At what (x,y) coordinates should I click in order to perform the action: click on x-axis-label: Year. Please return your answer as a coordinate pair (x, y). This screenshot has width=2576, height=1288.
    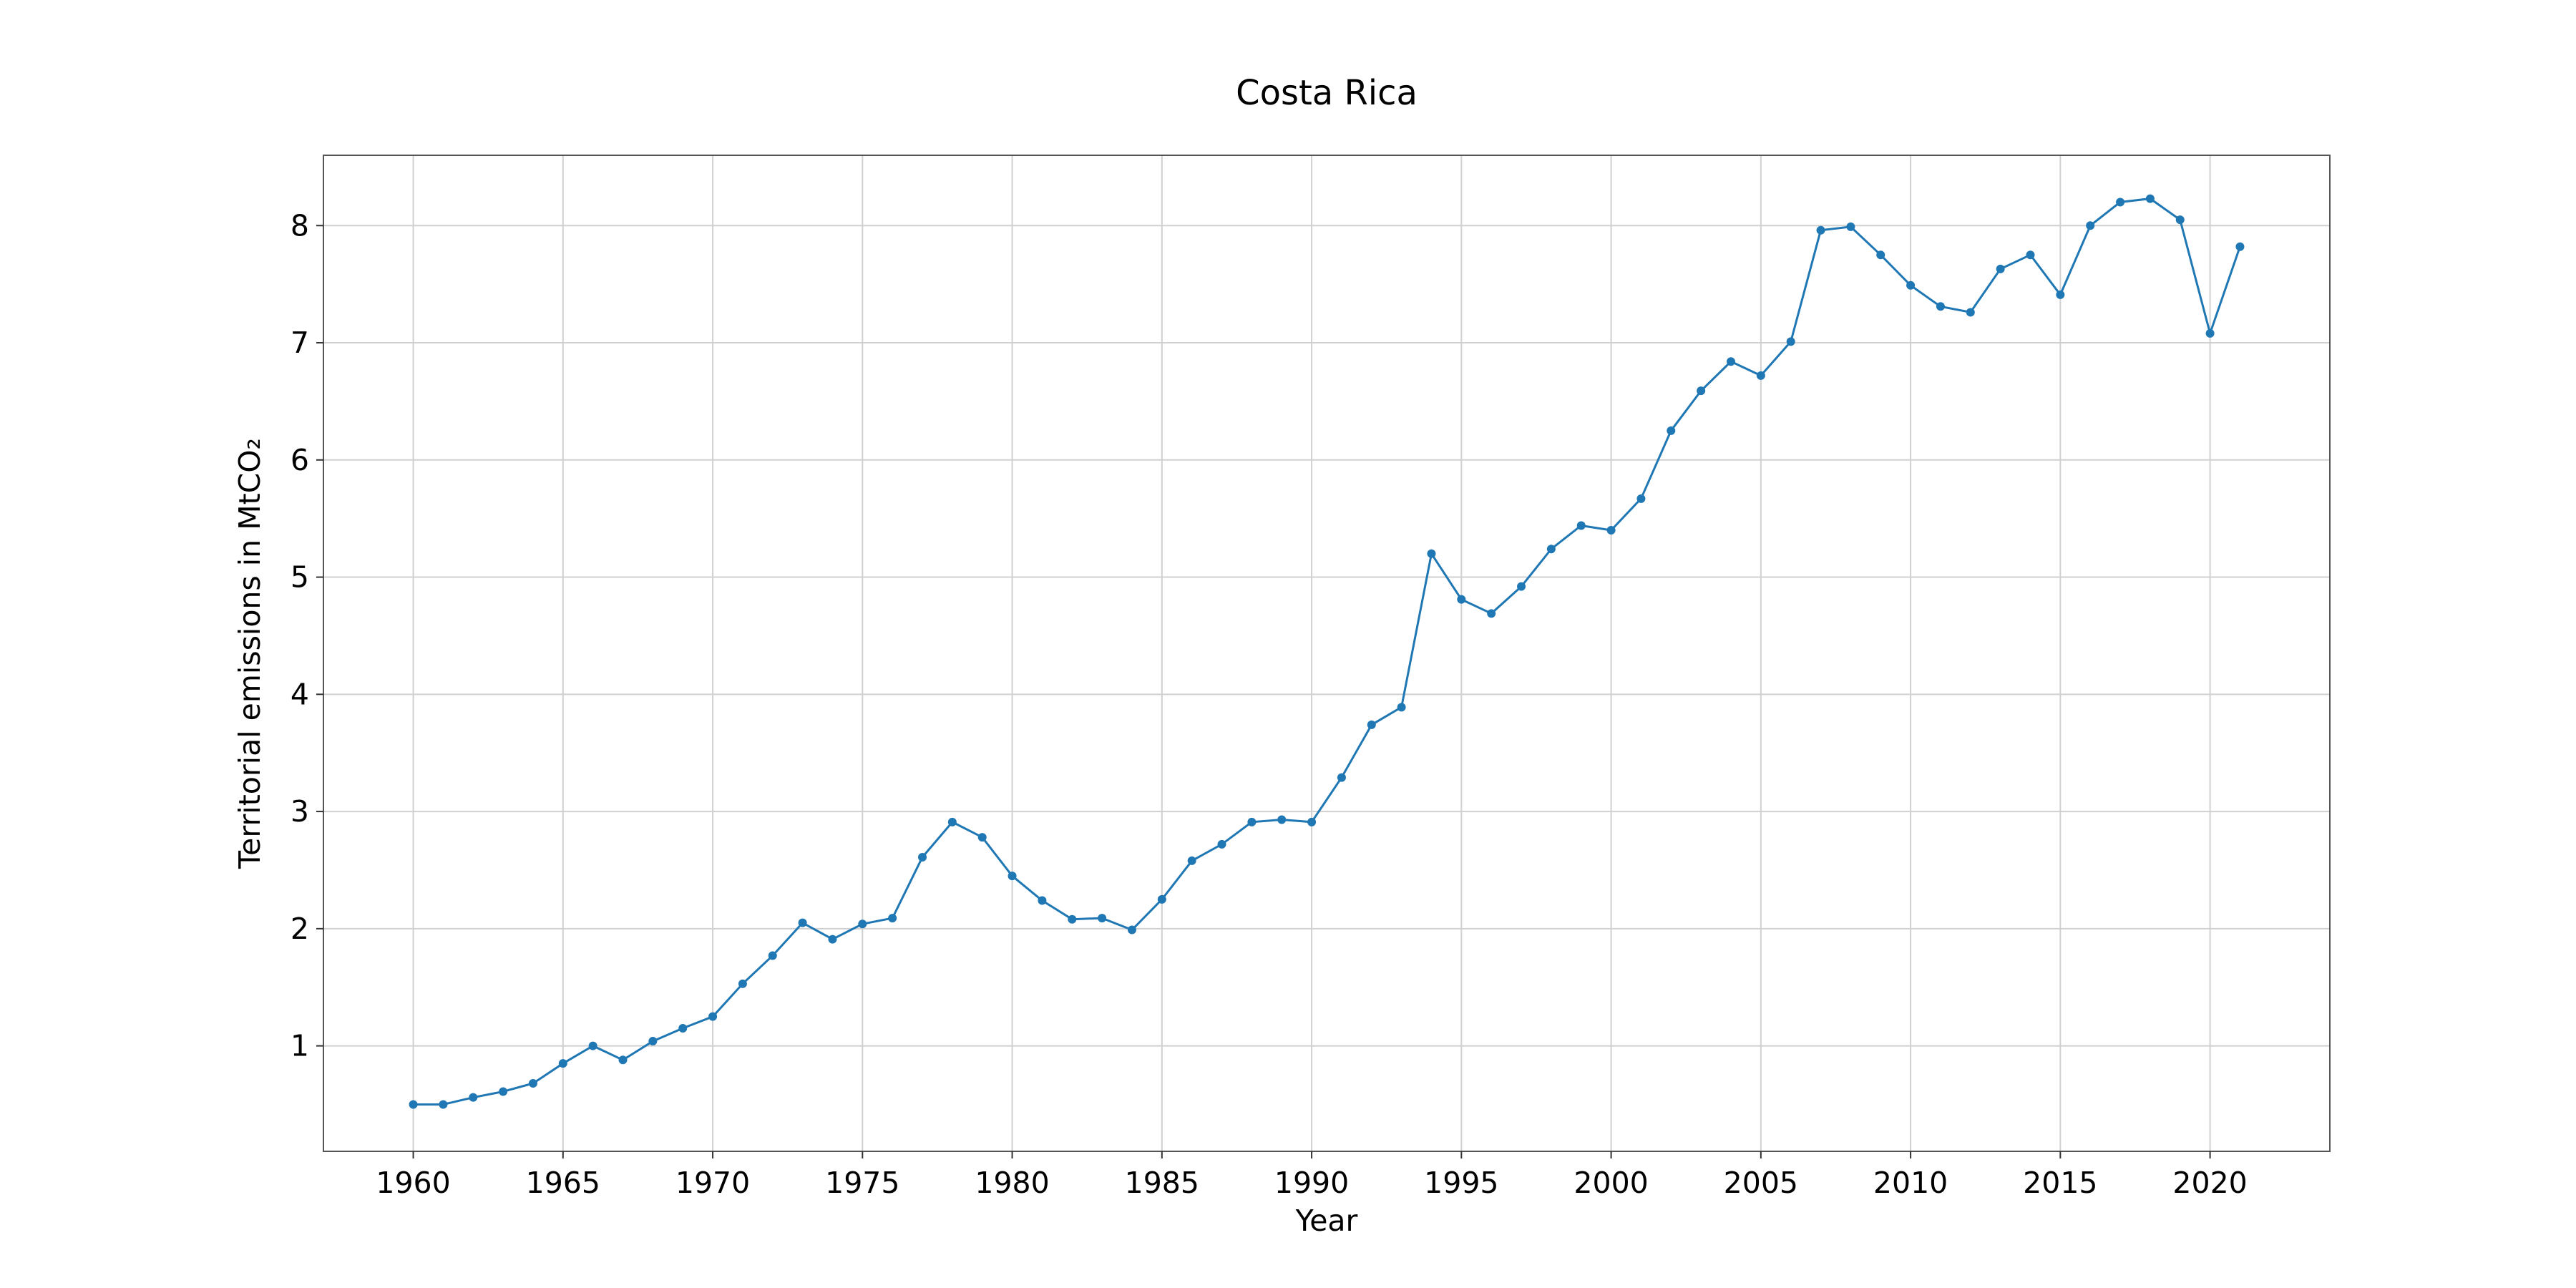
    Looking at the image, I should click on (1326, 1221).